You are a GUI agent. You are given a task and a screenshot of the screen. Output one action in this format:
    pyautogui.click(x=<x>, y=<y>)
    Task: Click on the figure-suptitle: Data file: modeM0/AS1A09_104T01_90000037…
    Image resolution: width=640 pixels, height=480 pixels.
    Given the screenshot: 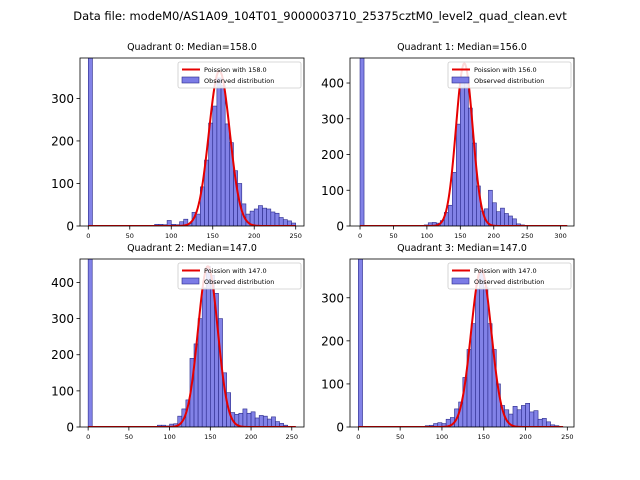 What is the action you would take?
    pyautogui.click(x=320, y=16)
    